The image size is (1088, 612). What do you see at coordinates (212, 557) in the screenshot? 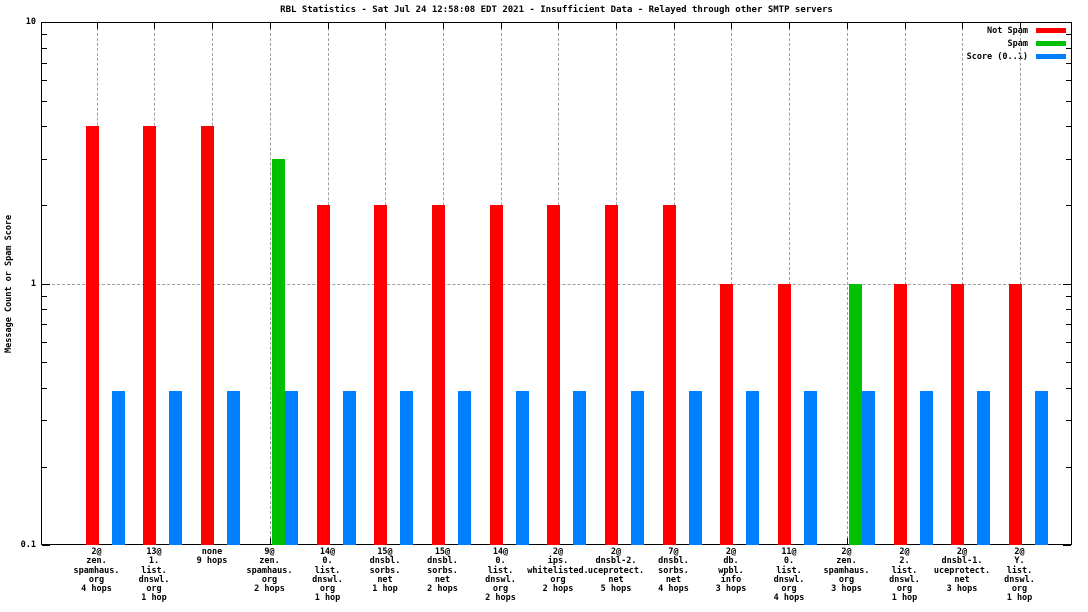
I see `x-axis-label: none 9 hops` at bounding box center [212, 557].